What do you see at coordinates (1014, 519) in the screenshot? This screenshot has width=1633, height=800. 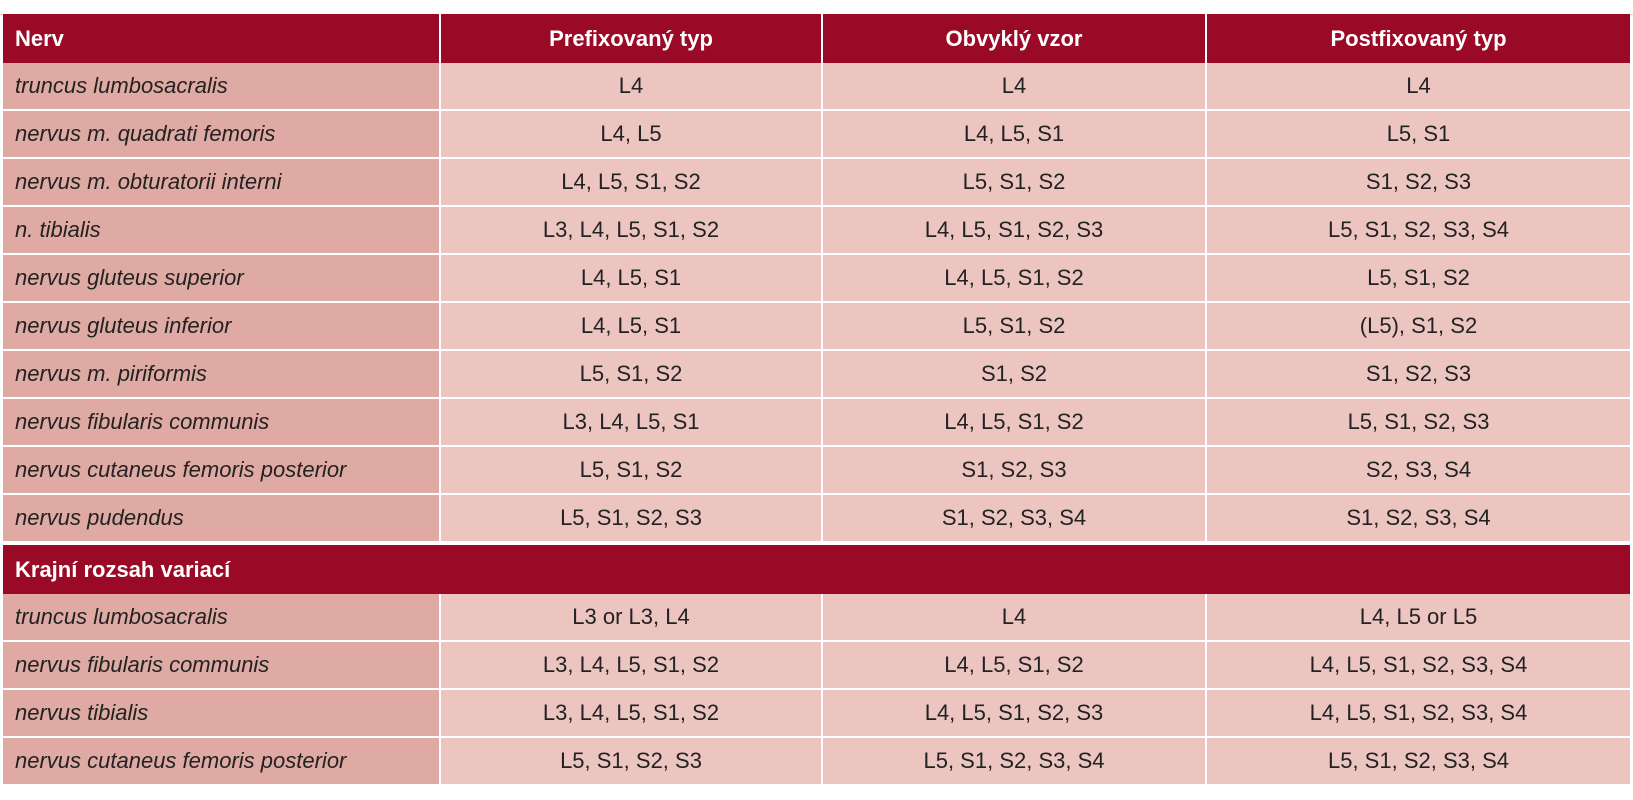 I see `usual-value: S1, S2, S3, S4` at bounding box center [1014, 519].